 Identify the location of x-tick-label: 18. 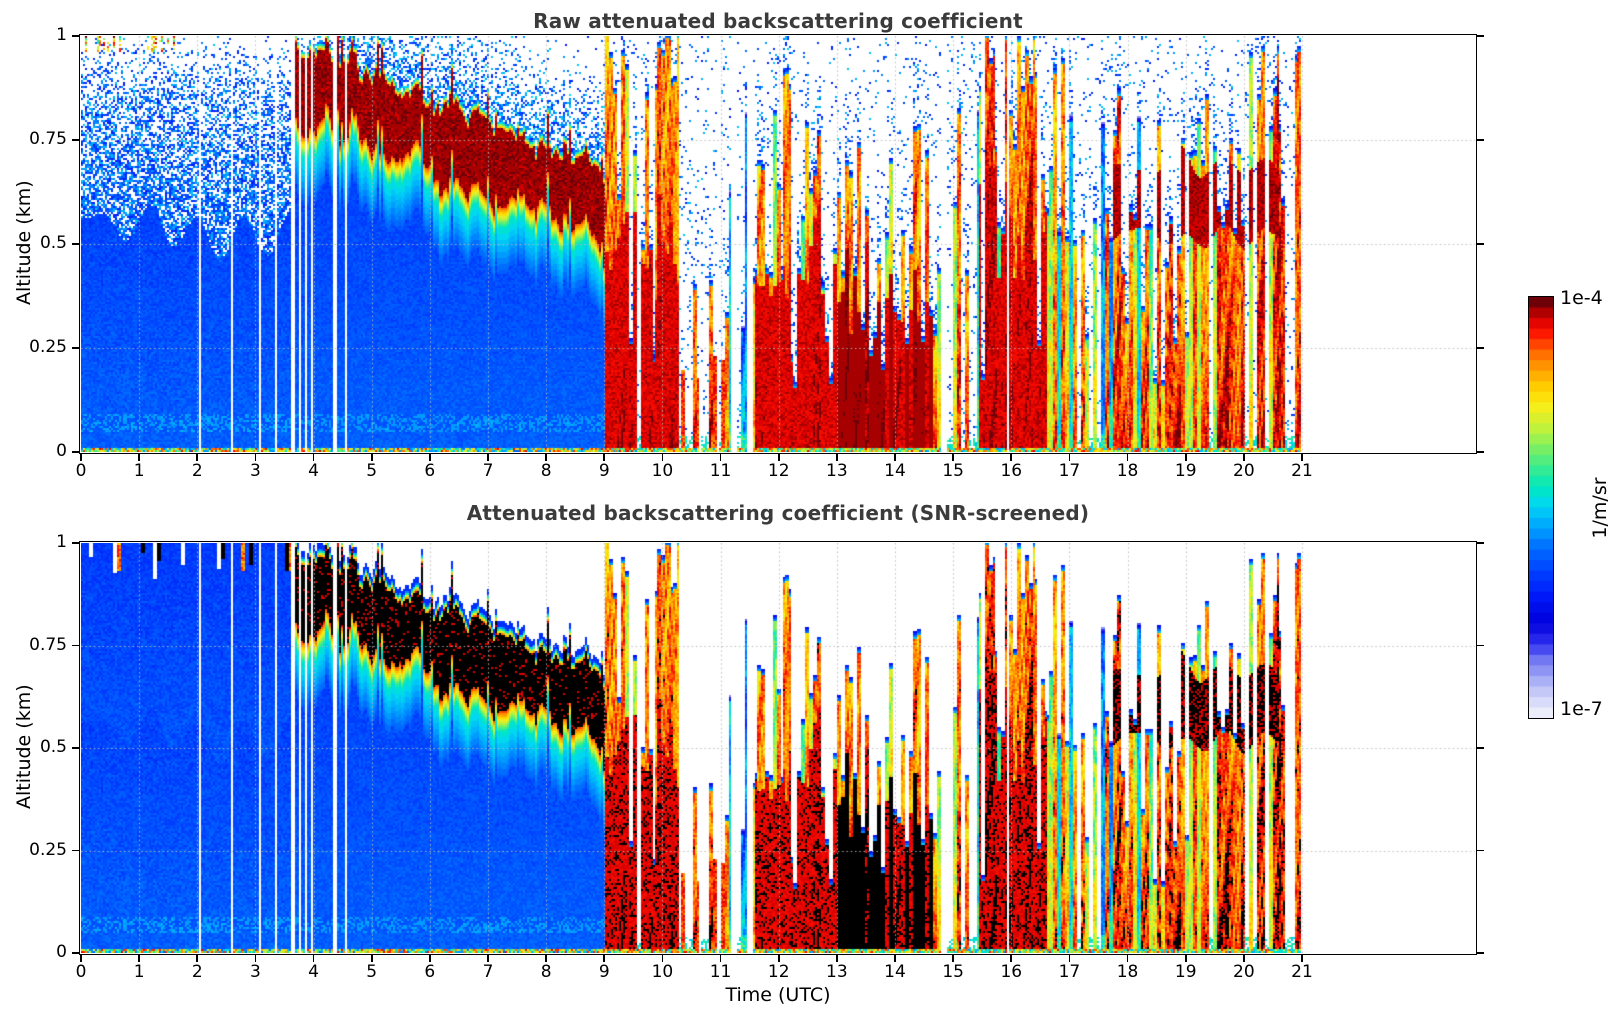
(1127, 972).